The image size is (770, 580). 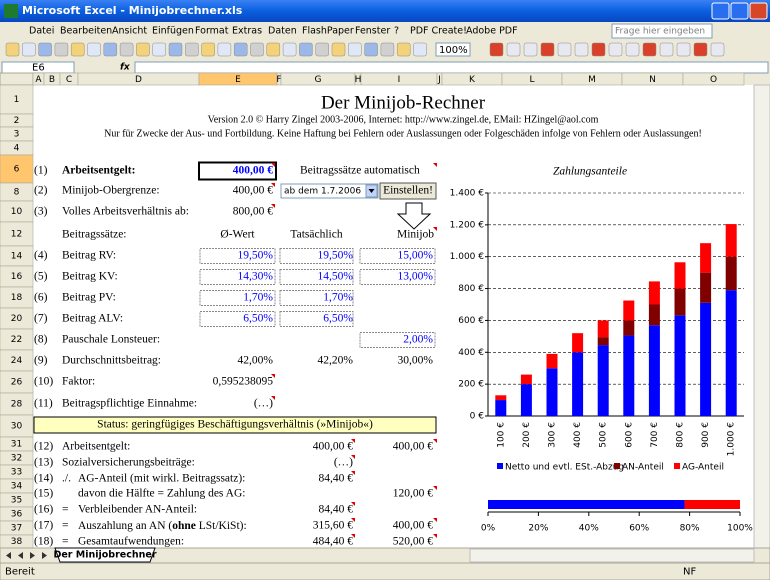 I want to click on row-header: 1, so click(x=17, y=100).